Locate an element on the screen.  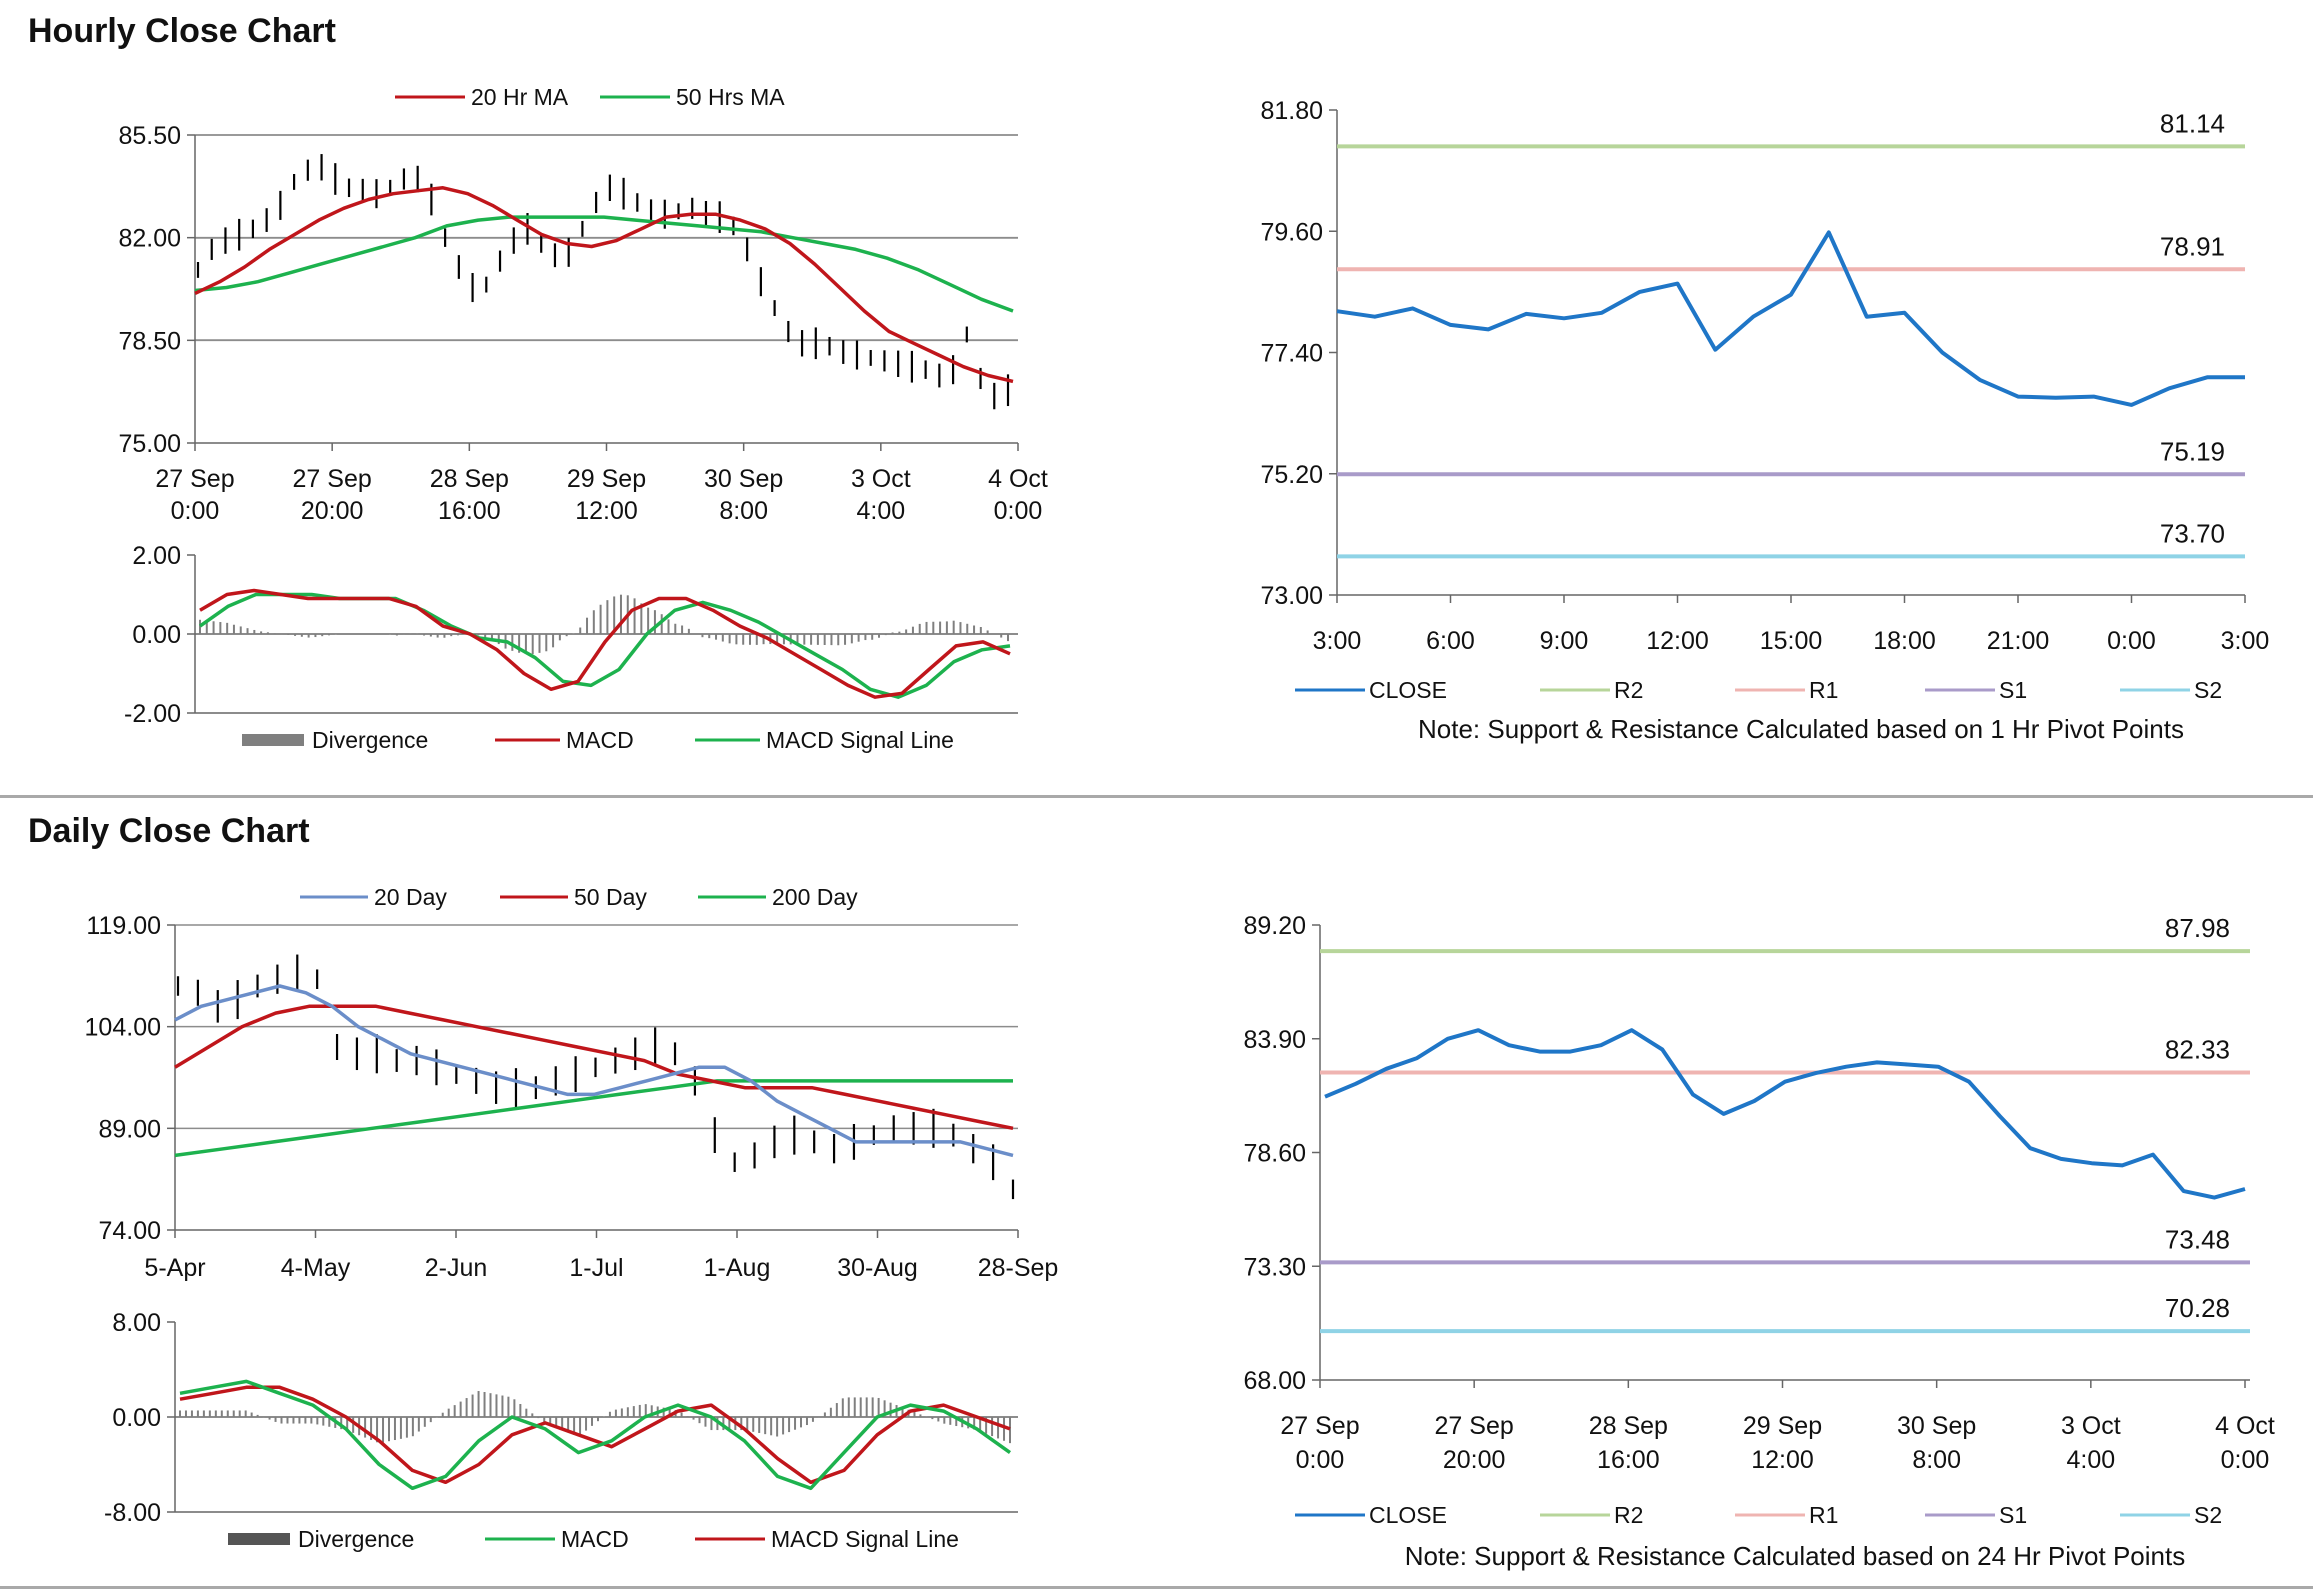
series-200-day is located at coordinates (593, 1118).